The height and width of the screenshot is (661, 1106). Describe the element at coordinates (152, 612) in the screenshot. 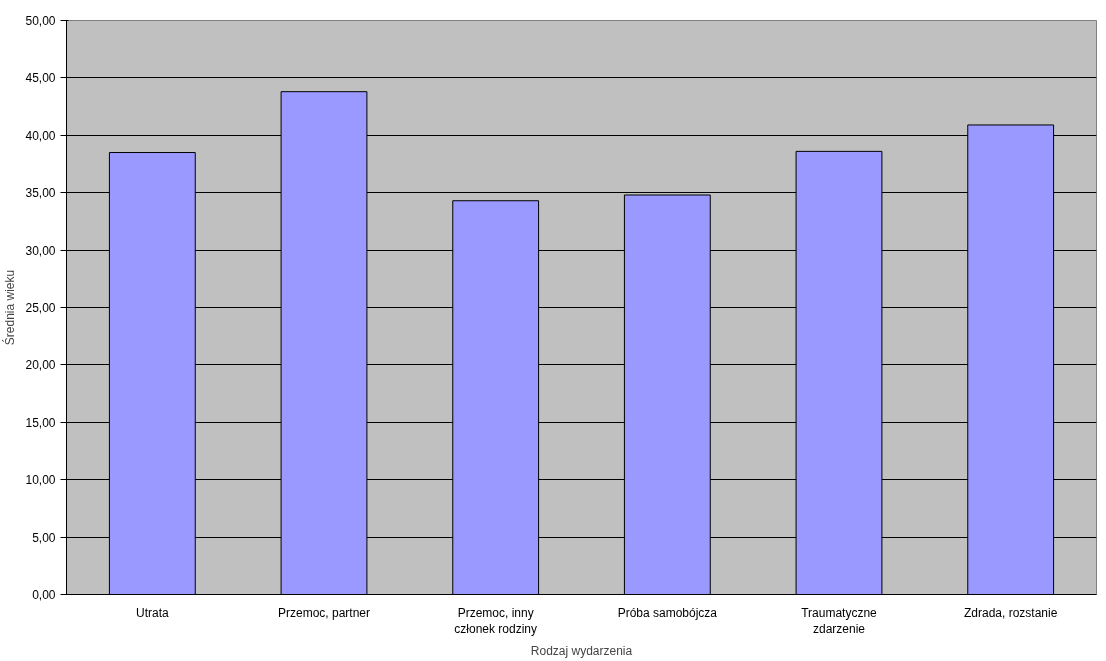

I see `x-tick-label: Utrata` at that location.